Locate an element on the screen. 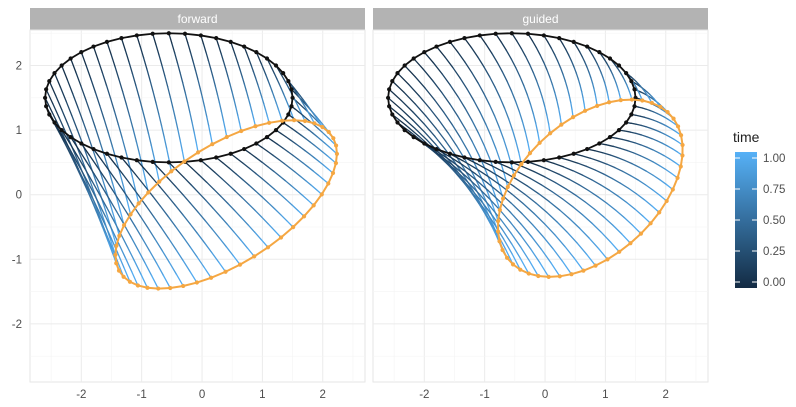 This screenshot has width=796, height=407. panel-guided-start-ring is located at coordinates (511, 98).